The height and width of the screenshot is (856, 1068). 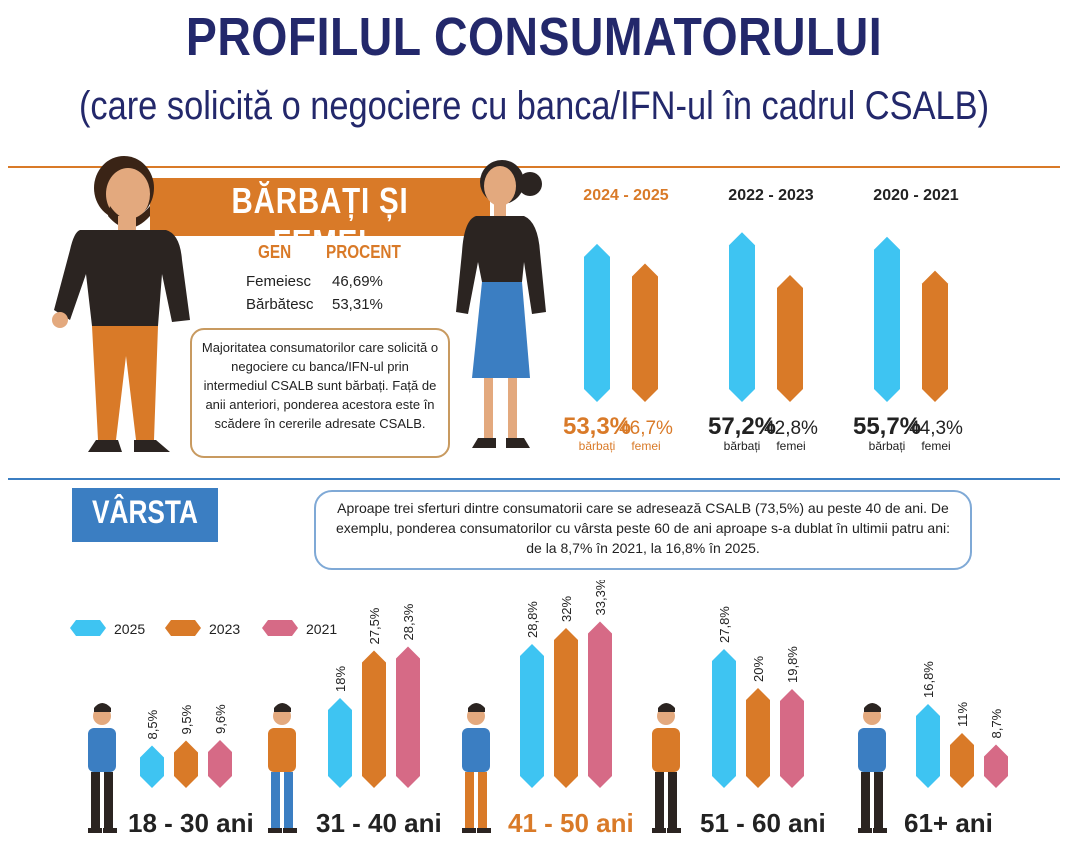 What do you see at coordinates (792, 664) in the screenshot?
I see `age-bar-value: 19,8%` at bounding box center [792, 664].